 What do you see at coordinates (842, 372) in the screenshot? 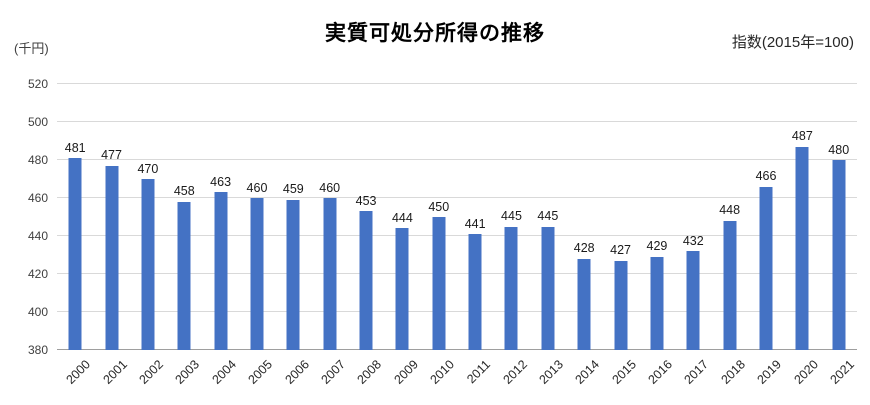
I see `x-tick-label: 2021` at bounding box center [842, 372].